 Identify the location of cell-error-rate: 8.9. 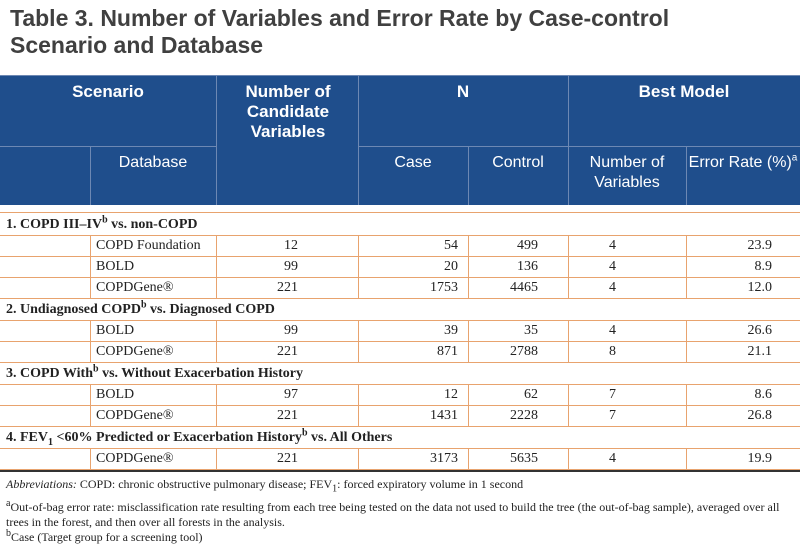
(763, 266).